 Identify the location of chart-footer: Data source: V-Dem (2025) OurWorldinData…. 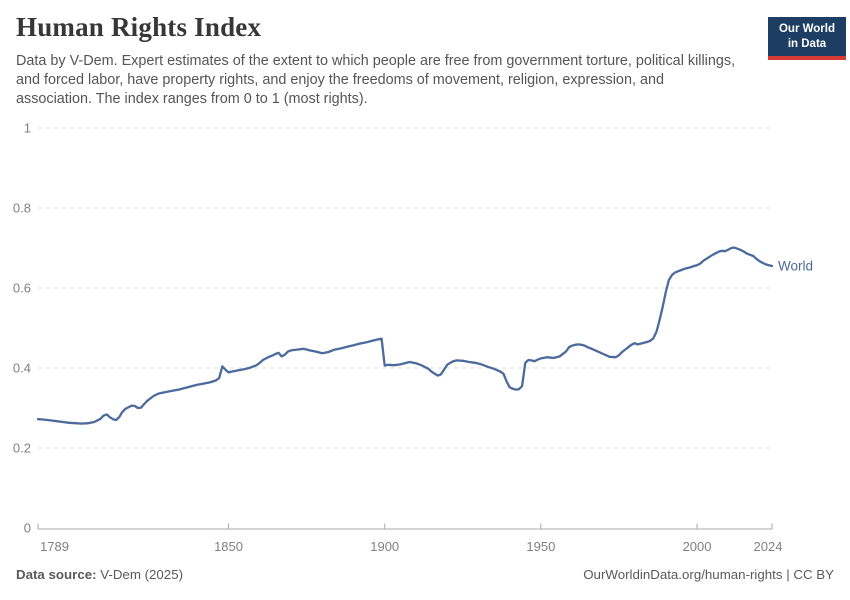
(425, 574).